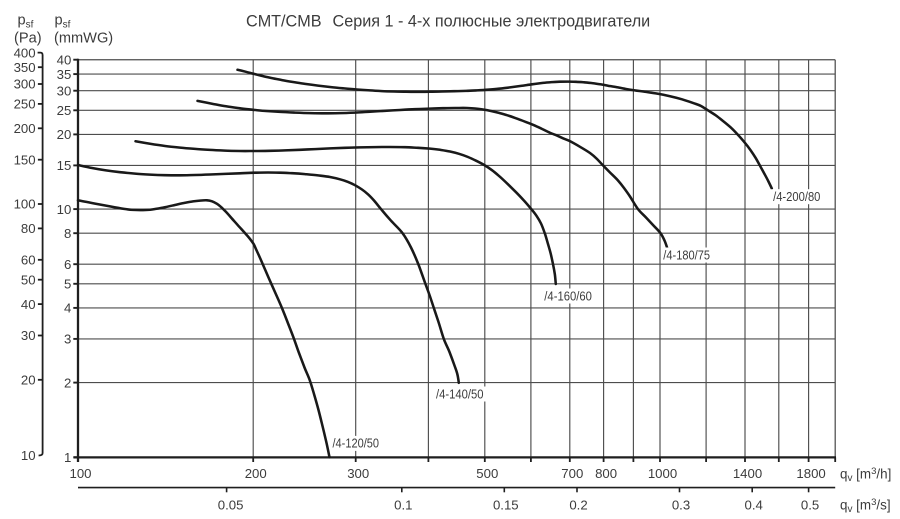 Image resolution: width=900 pixels, height=519 pixels. What do you see at coordinates (578, 504) in the screenshot?
I see `svg-text: 0.2` at bounding box center [578, 504].